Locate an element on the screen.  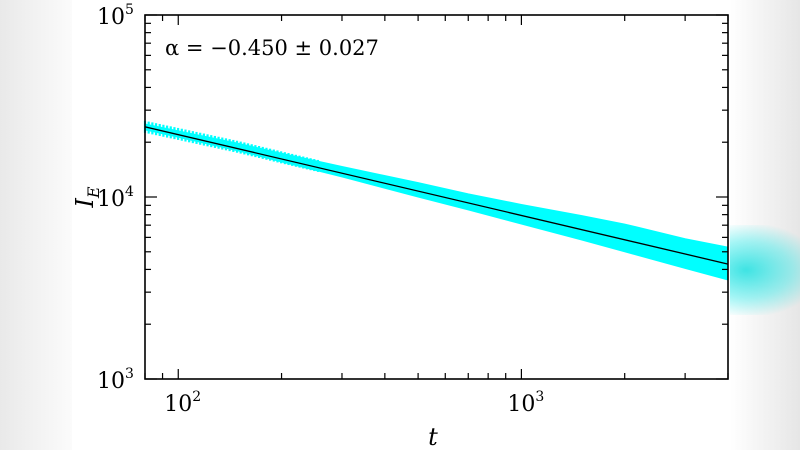
x-tick-label: 103 is located at coordinates (525, 403).